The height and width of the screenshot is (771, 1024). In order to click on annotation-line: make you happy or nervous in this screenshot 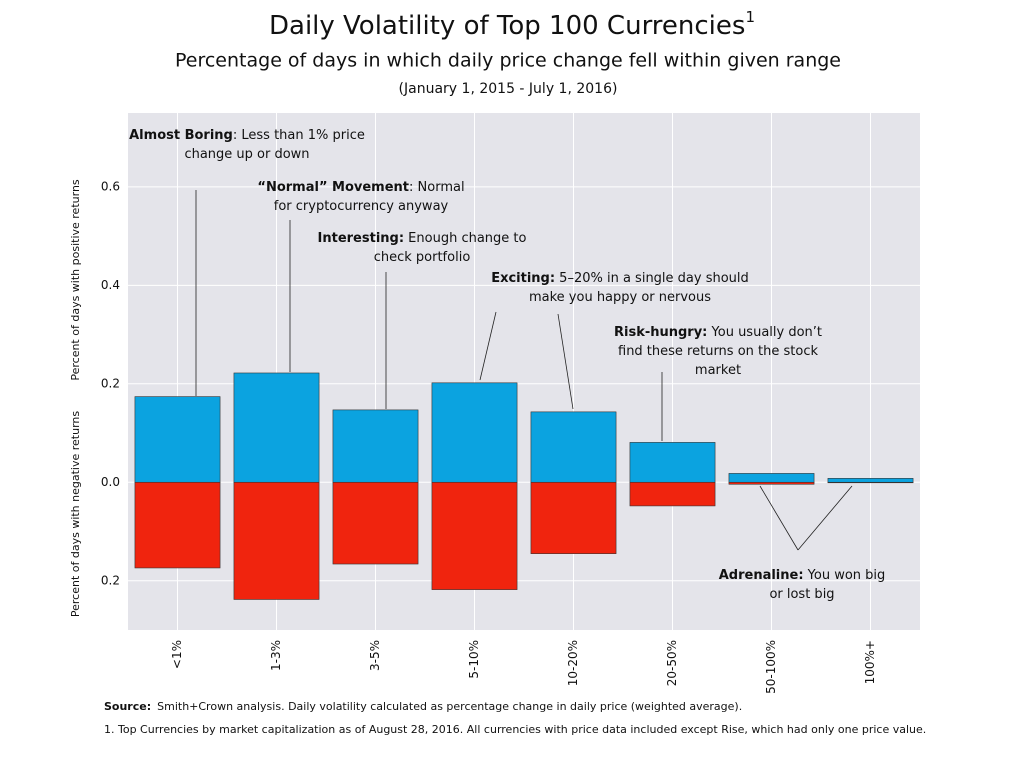, I will do `click(620, 297)`.